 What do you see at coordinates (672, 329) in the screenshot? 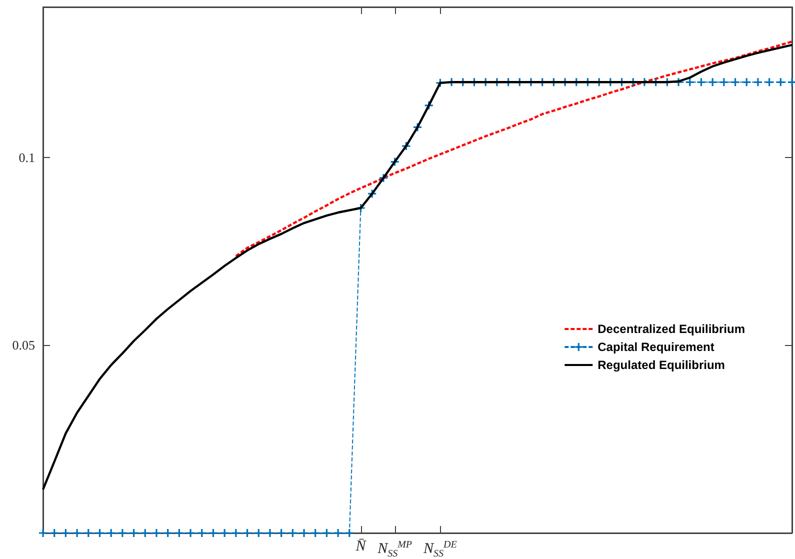
I see `legend-label: Decentralized Equilibrium` at bounding box center [672, 329].